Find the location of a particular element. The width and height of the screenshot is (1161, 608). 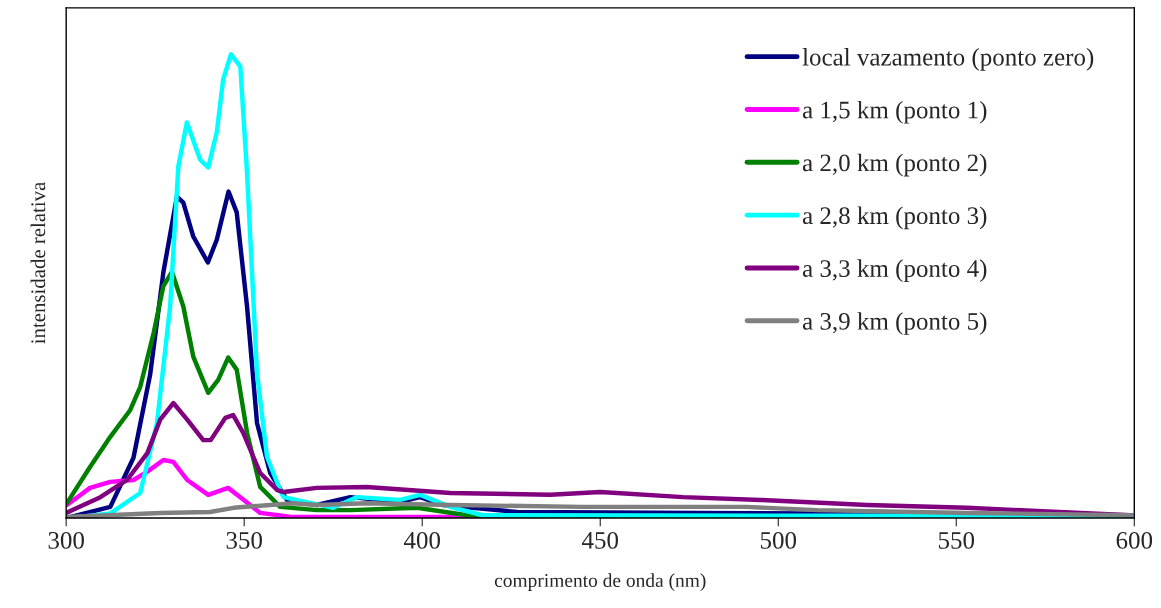

x-tick-label: 600 is located at coordinates (1134, 540).